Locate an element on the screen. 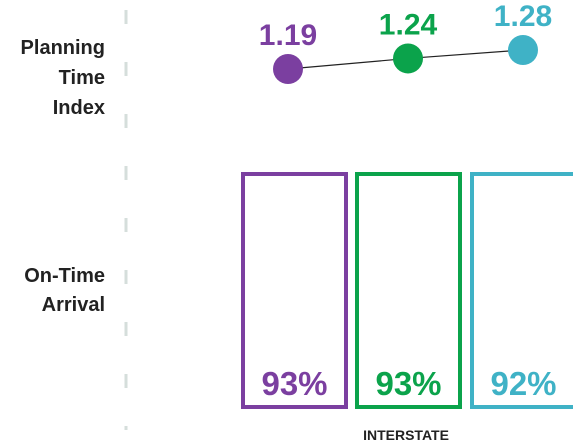 This screenshot has height=447, width=573. ota-value-label: 92% is located at coordinates (523, 383).